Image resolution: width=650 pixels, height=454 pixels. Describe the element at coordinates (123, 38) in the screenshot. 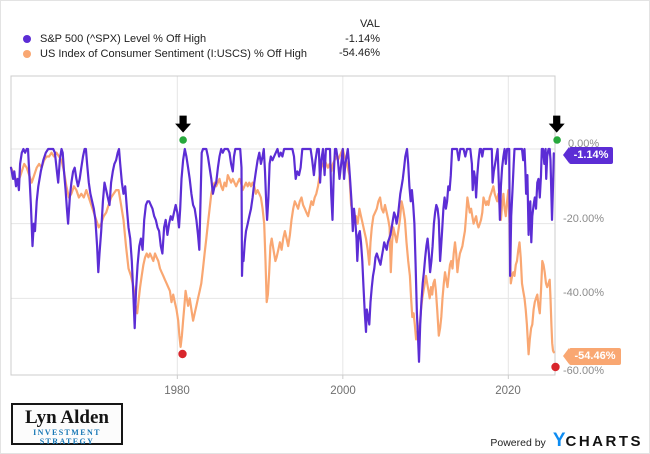

I see `sp500-series-label: S&P 500 (^SPX) Level % Off High` at that location.